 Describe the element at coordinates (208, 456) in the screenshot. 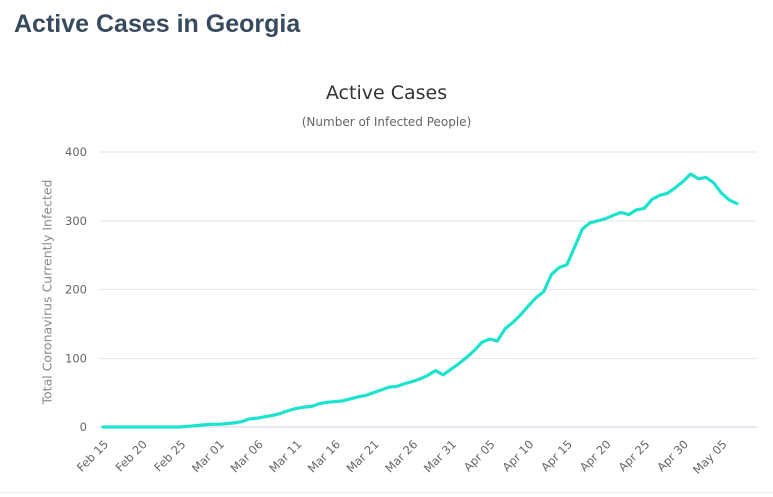

I see `x-tick-label: Mar 01` at that location.